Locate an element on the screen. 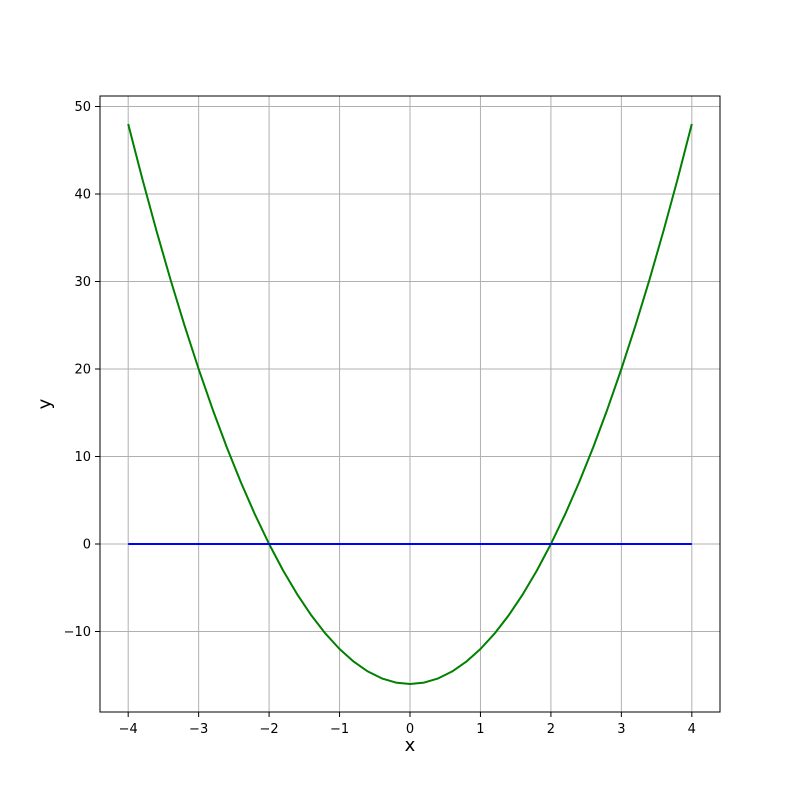 Image resolution: width=800 pixels, height=800 pixels. x-tick-label: −4 is located at coordinates (128, 729).